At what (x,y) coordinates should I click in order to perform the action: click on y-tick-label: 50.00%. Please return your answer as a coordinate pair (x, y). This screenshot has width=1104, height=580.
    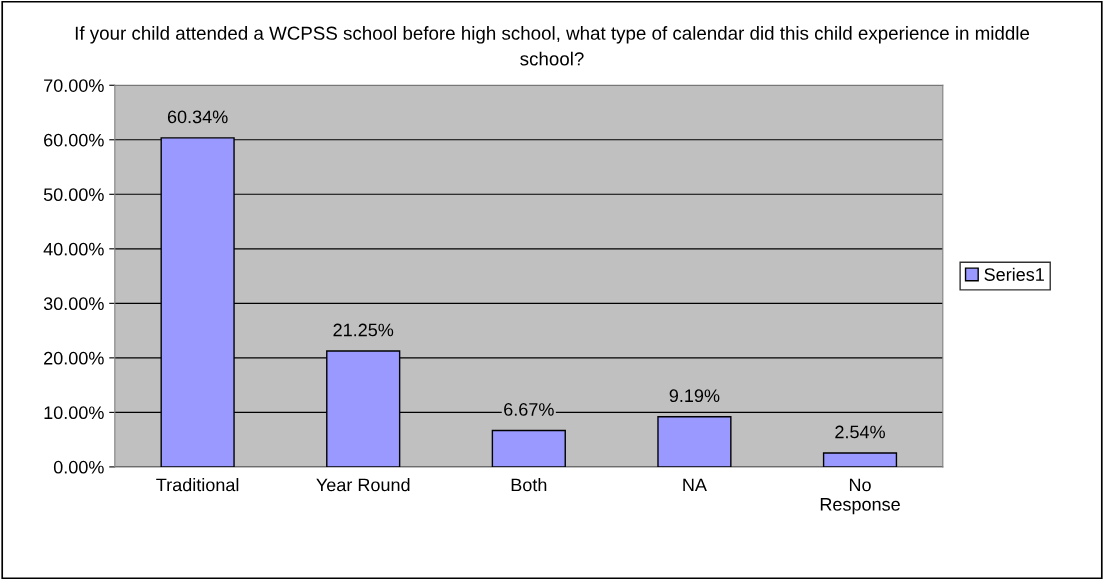
    Looking at the image, I should click on (73, 195).